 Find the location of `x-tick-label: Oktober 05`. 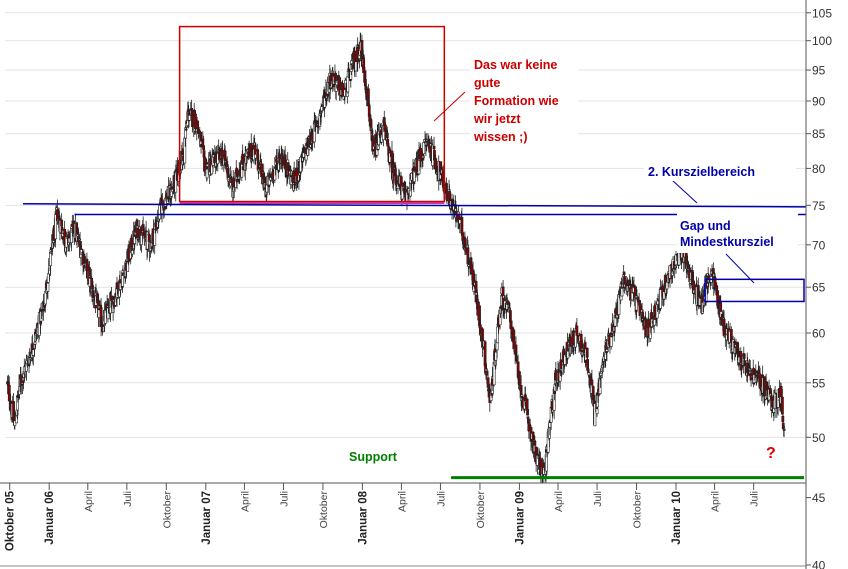

x-tick-label: Oktober 05 is located at coordinates (11, 520).